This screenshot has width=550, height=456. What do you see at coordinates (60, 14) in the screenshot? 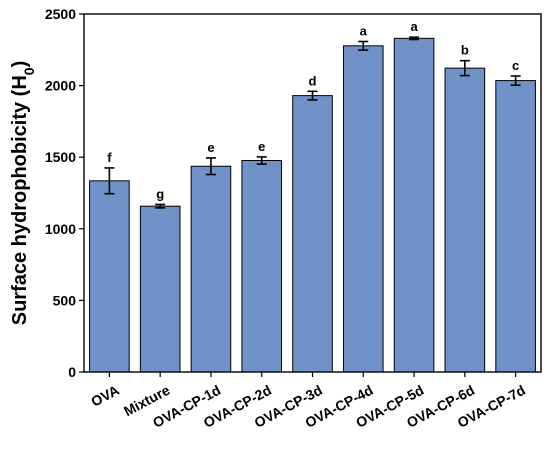
I see `y-tick-label: 2500` at bounding box center [60, 14].